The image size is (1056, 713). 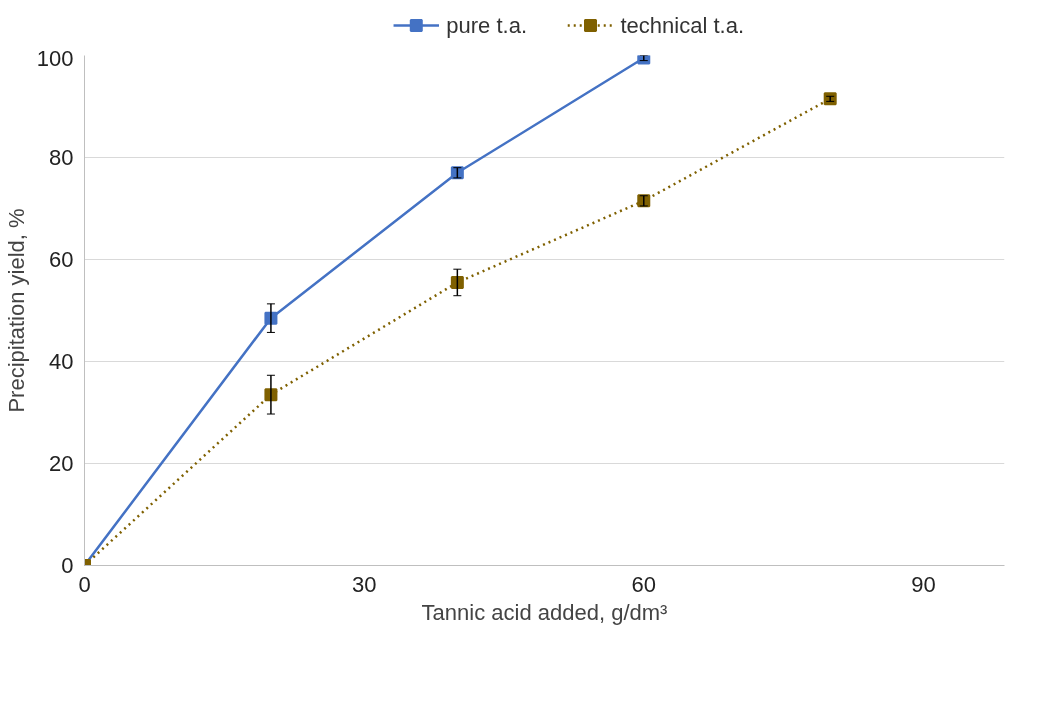 I want to click on legend-label: technical t.a., so click(x=682, y=25).